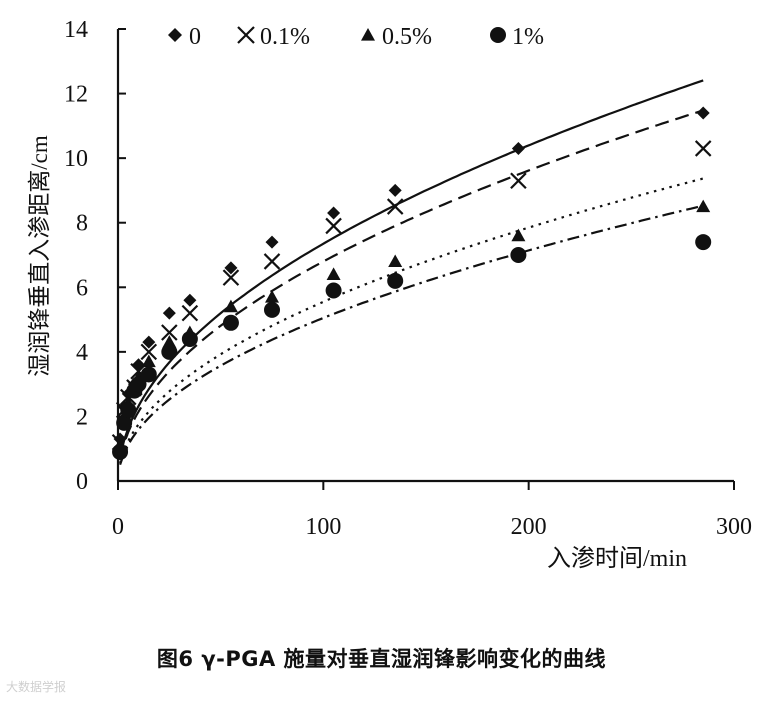 Image resolution: width=763 pixels, height=703 pixels. Describe the element at coordinates (118, 527) in the screenshot. I see `x-tick-label: 0` at that location.